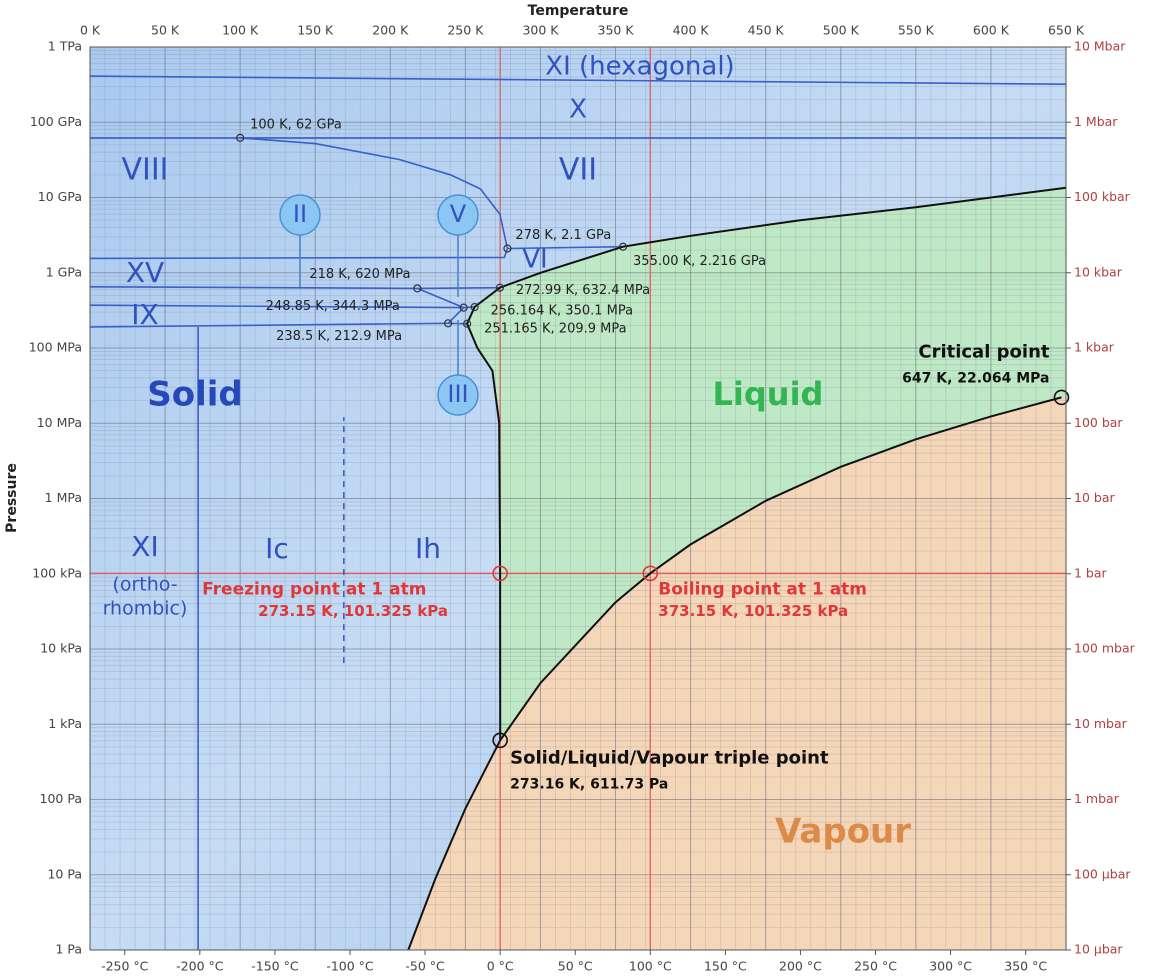 The image size is (1152, 978). What do you see at coordinates (563, 235) in the screenshot?
I see `point-label: 278 K, 2.1 GPa` at bounding box center [563, 235].